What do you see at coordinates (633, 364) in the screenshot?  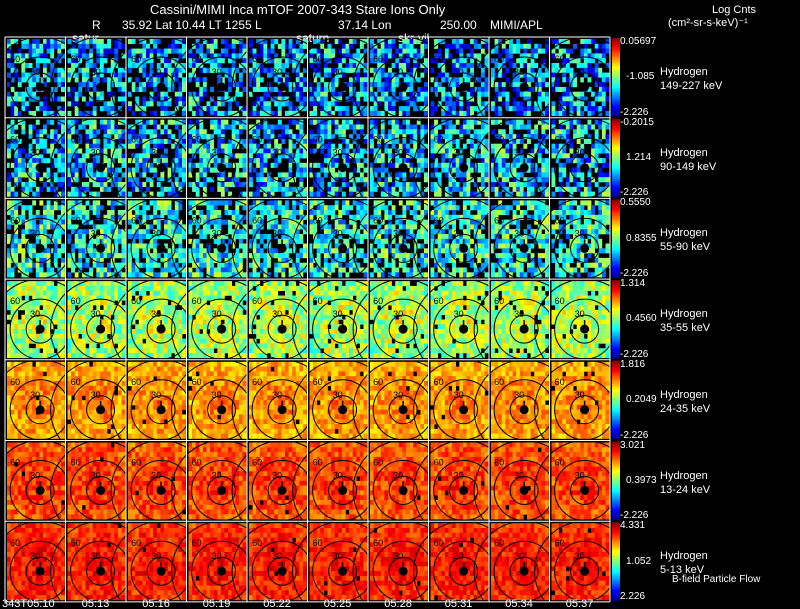 I see `colorbar-max: 1.816` at bounding box center [633, 364].